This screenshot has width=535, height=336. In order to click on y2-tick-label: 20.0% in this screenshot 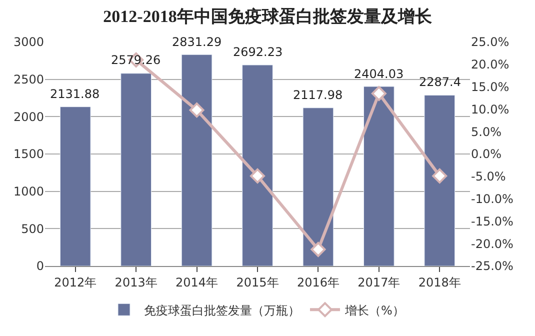, I will do `click(490, 65)`.